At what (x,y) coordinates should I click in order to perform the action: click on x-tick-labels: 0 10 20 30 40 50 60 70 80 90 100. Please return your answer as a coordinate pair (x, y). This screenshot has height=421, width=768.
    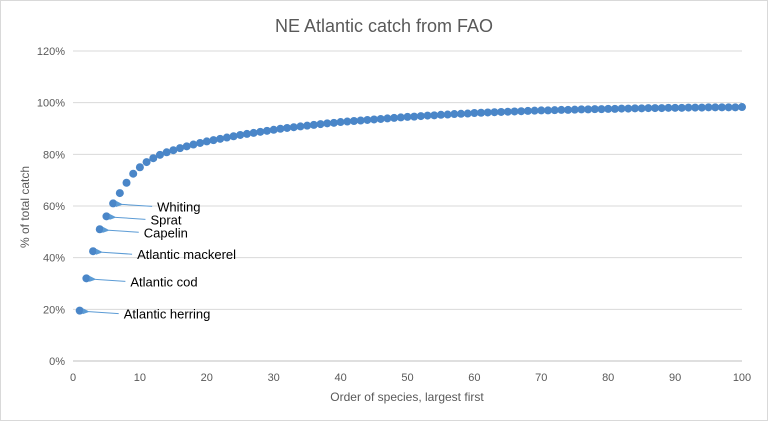
    Looking at the image, I should click on (410, 378).